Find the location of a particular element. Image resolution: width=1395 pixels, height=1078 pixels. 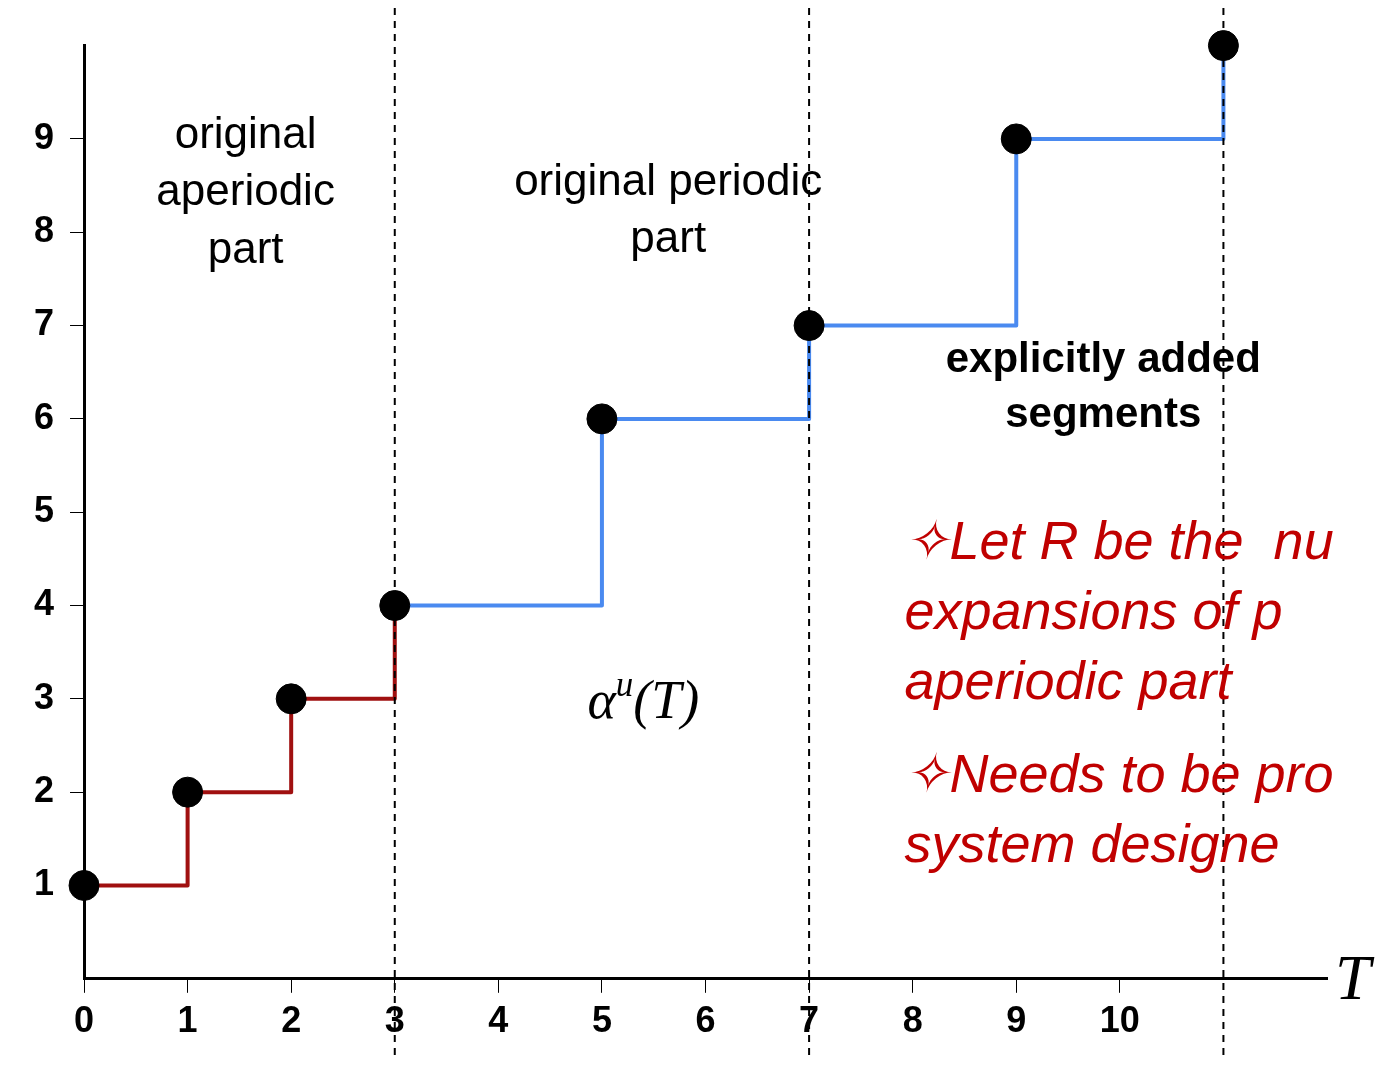

y-tick-label: 2 is located at coordinates (44, 790).